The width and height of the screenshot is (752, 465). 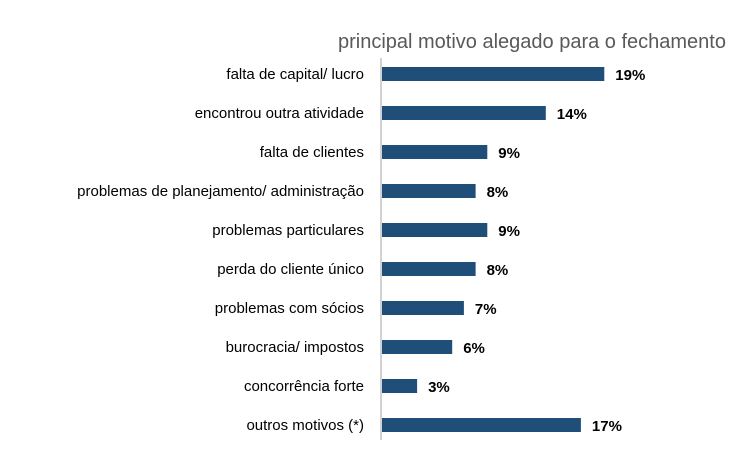 I want to click on category-label: burocracia/ impostos, so click(x=295, y=347).